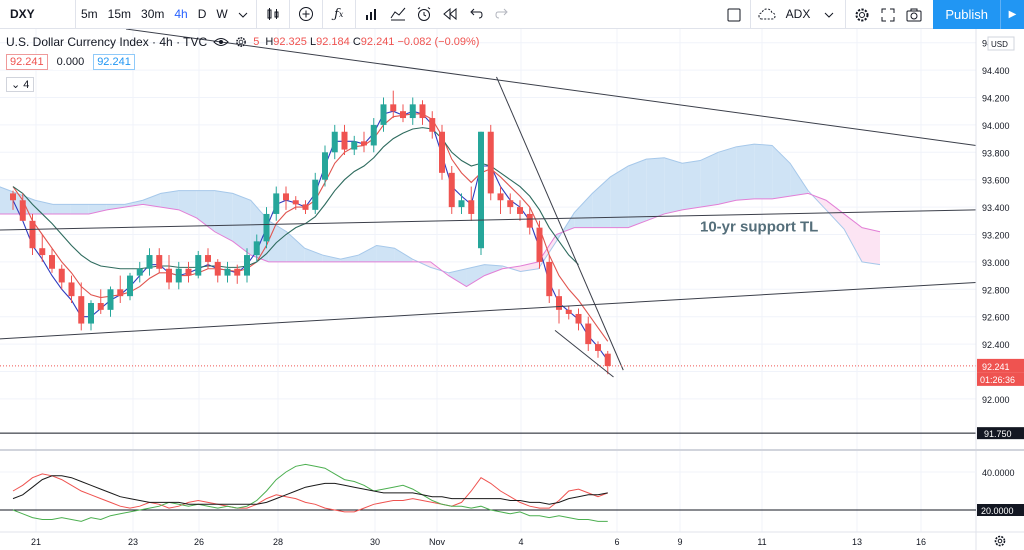 This screenshot has width=1024, height=550. What do you see at coordinates (181, 13) in the screenshot?
I see `interval-4h: 4h` at bounding box center [181, 13].